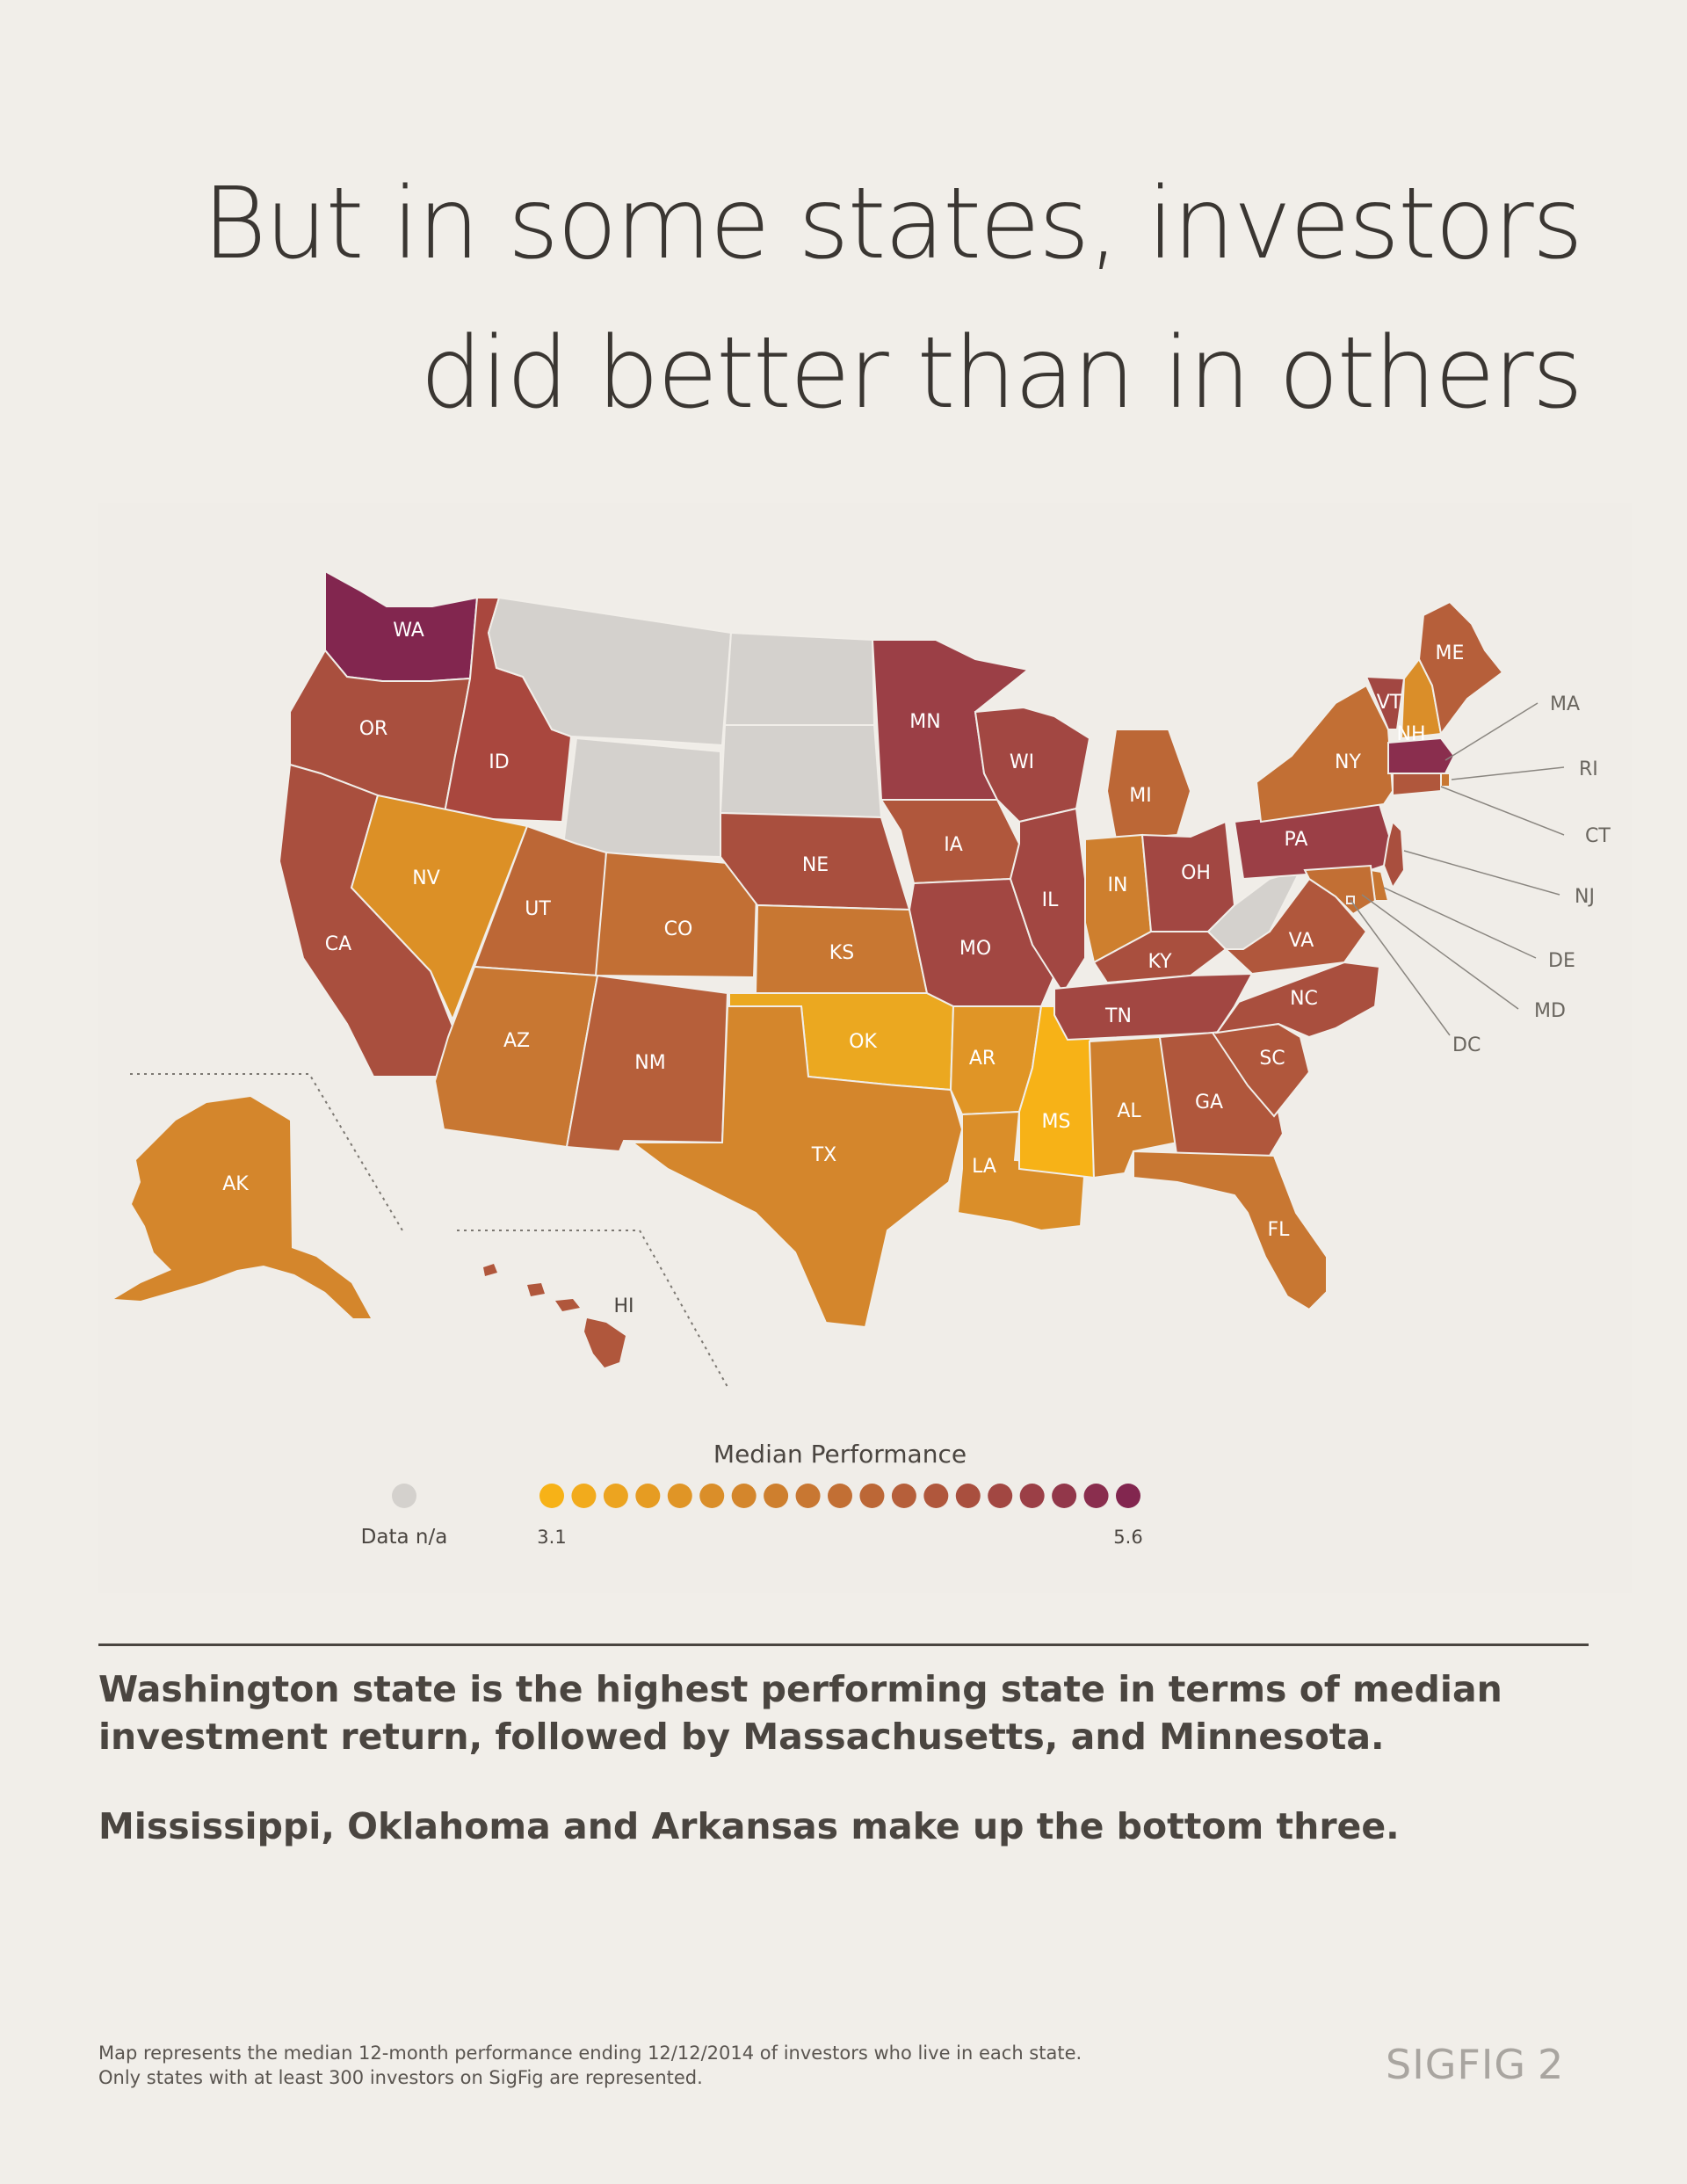 The image size is (1687, 2184). I want to click on state-ny, so click(1324, 754).